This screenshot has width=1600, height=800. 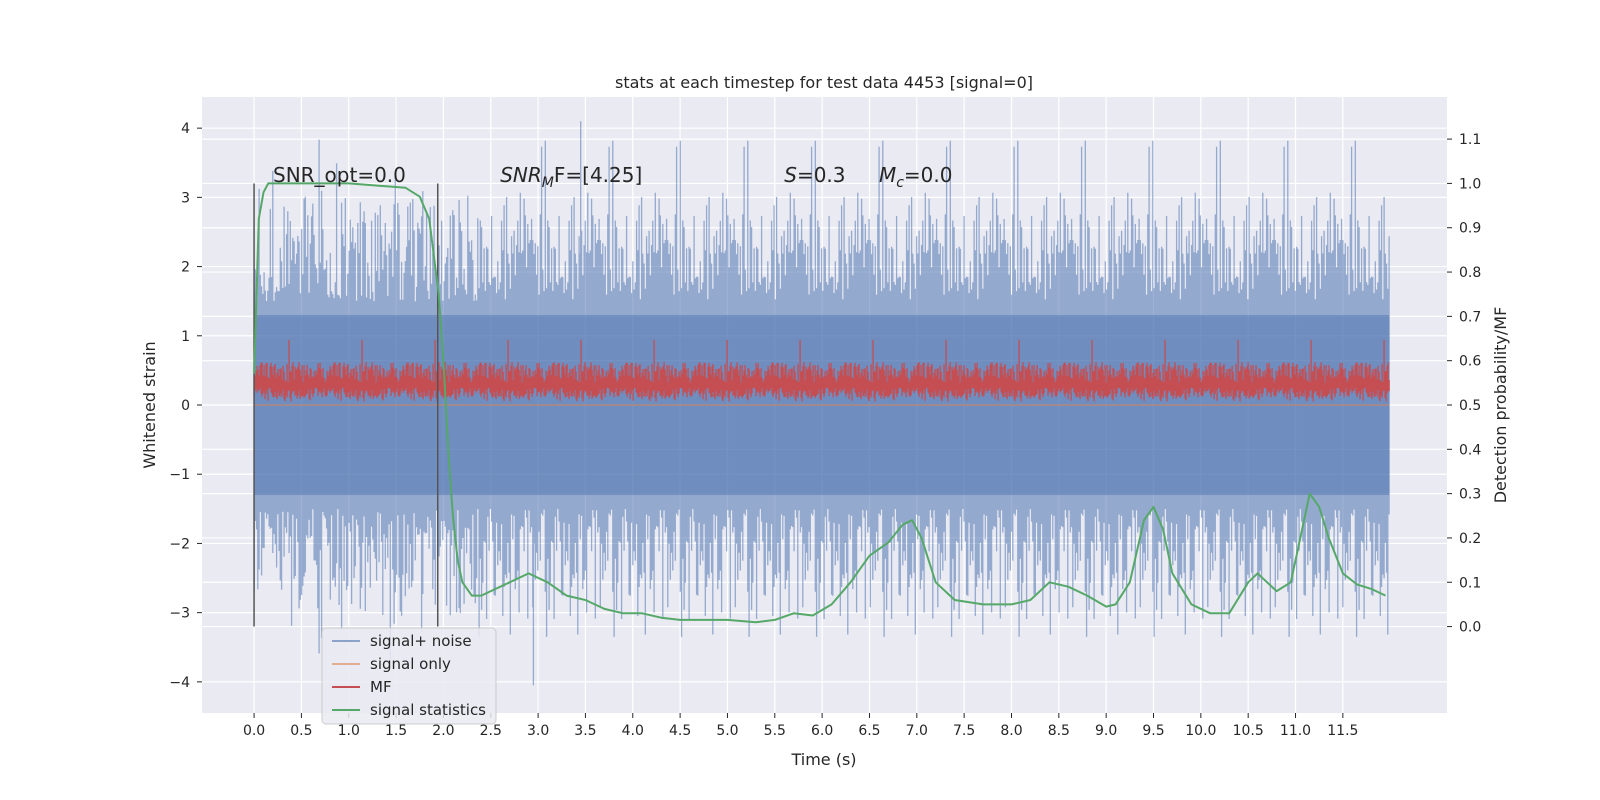 I want to click on x-tick-label: 2.0, so click(x=443, y=731).